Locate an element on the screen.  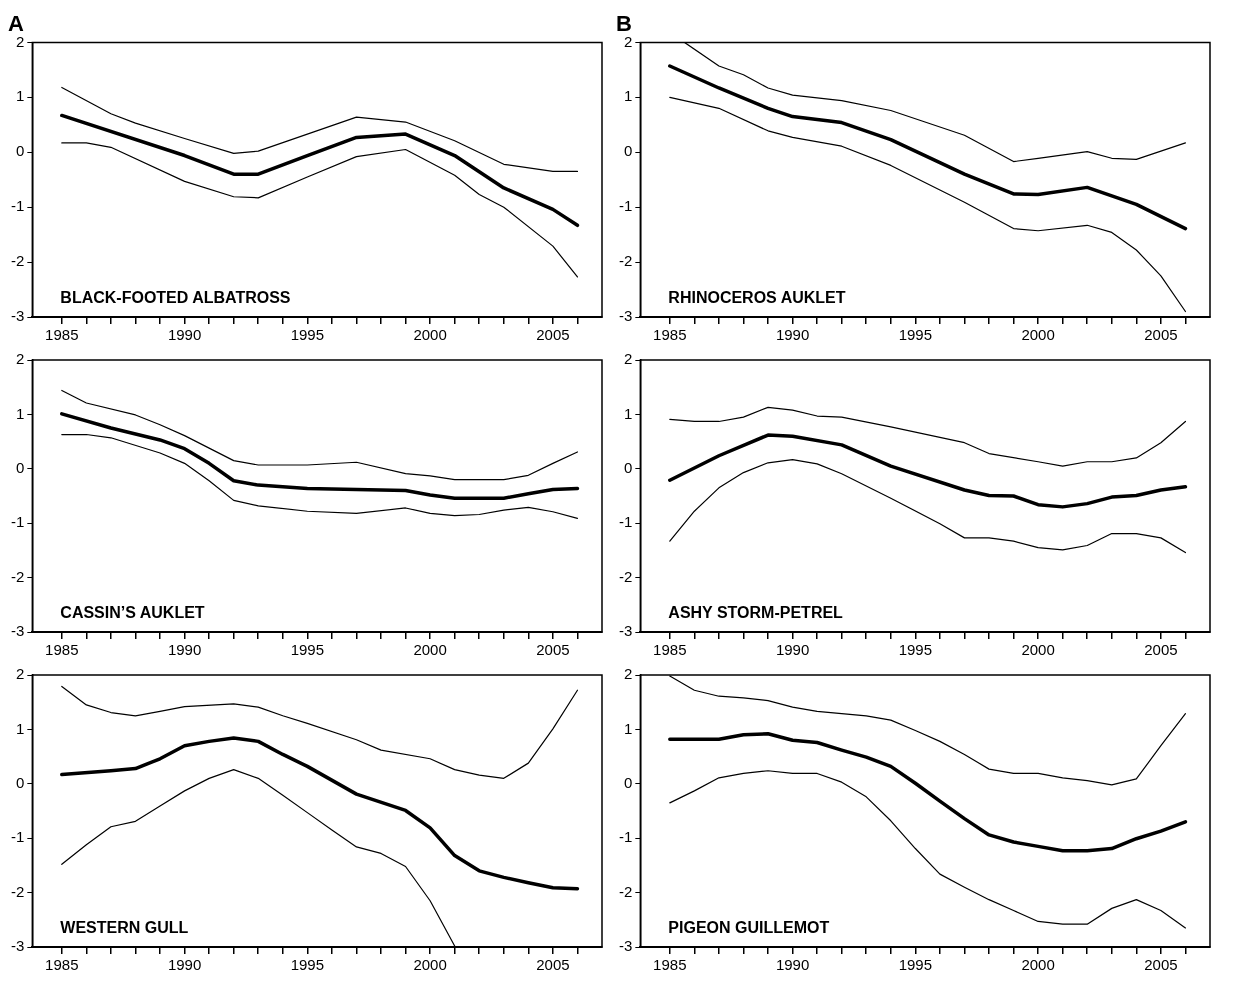
annotation: PIGEON GUILLEMOT is located at coordinates (749, 928).